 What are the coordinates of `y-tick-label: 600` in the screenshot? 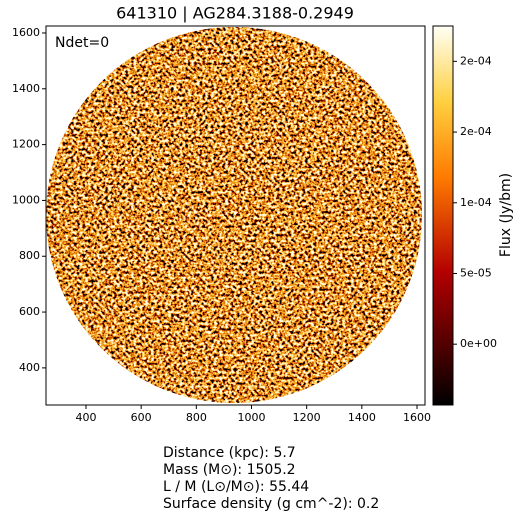 It's located at (29, 311).